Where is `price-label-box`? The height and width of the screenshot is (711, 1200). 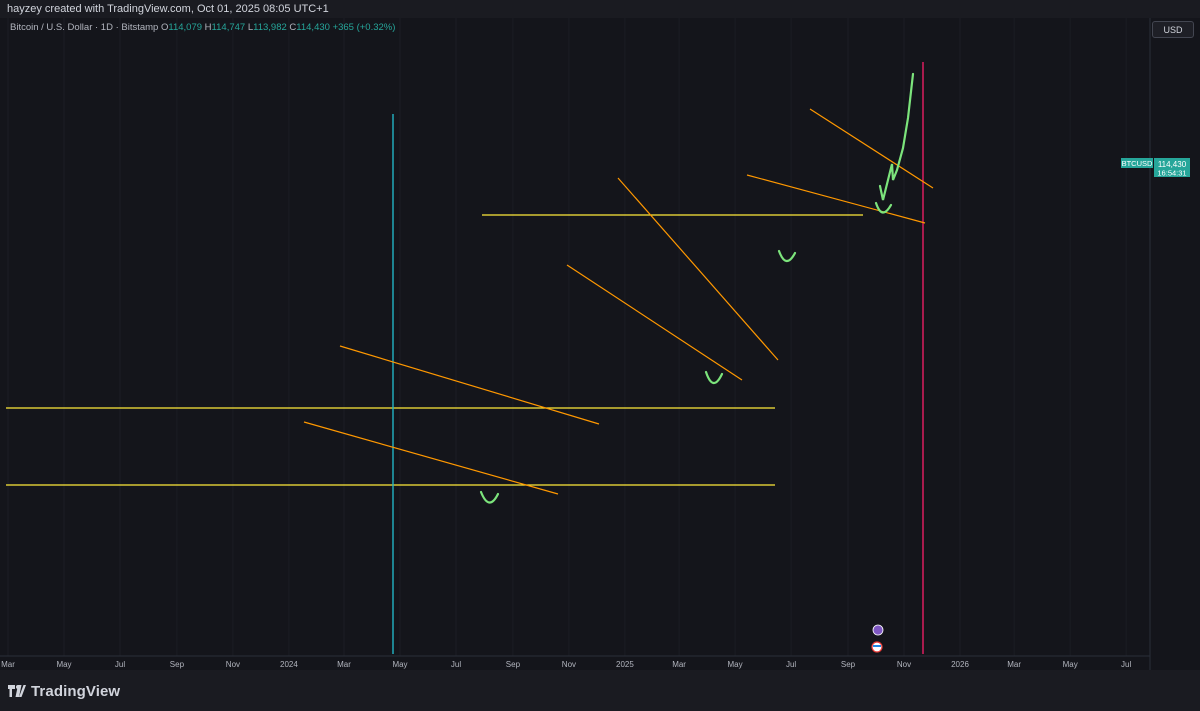 price-label-box is located at coordinates (1172, 167).